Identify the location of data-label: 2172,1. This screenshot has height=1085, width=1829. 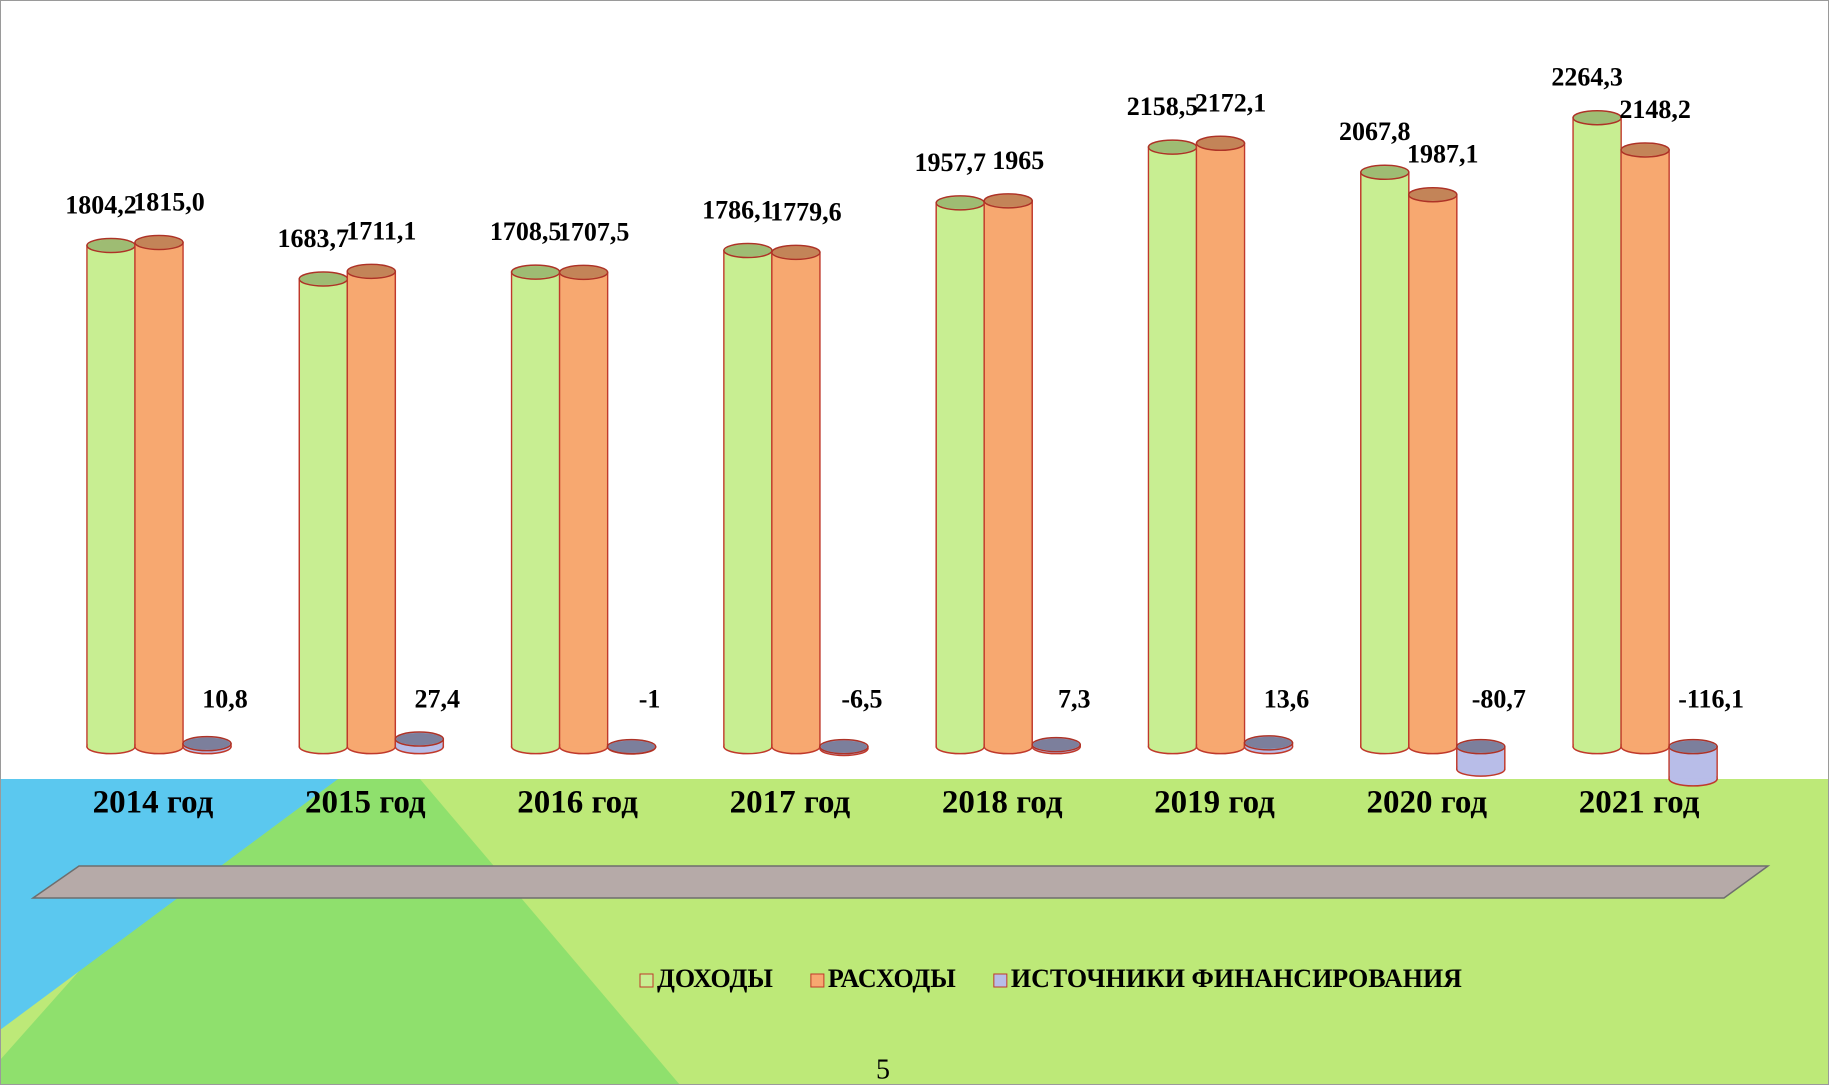
(1231, 102).